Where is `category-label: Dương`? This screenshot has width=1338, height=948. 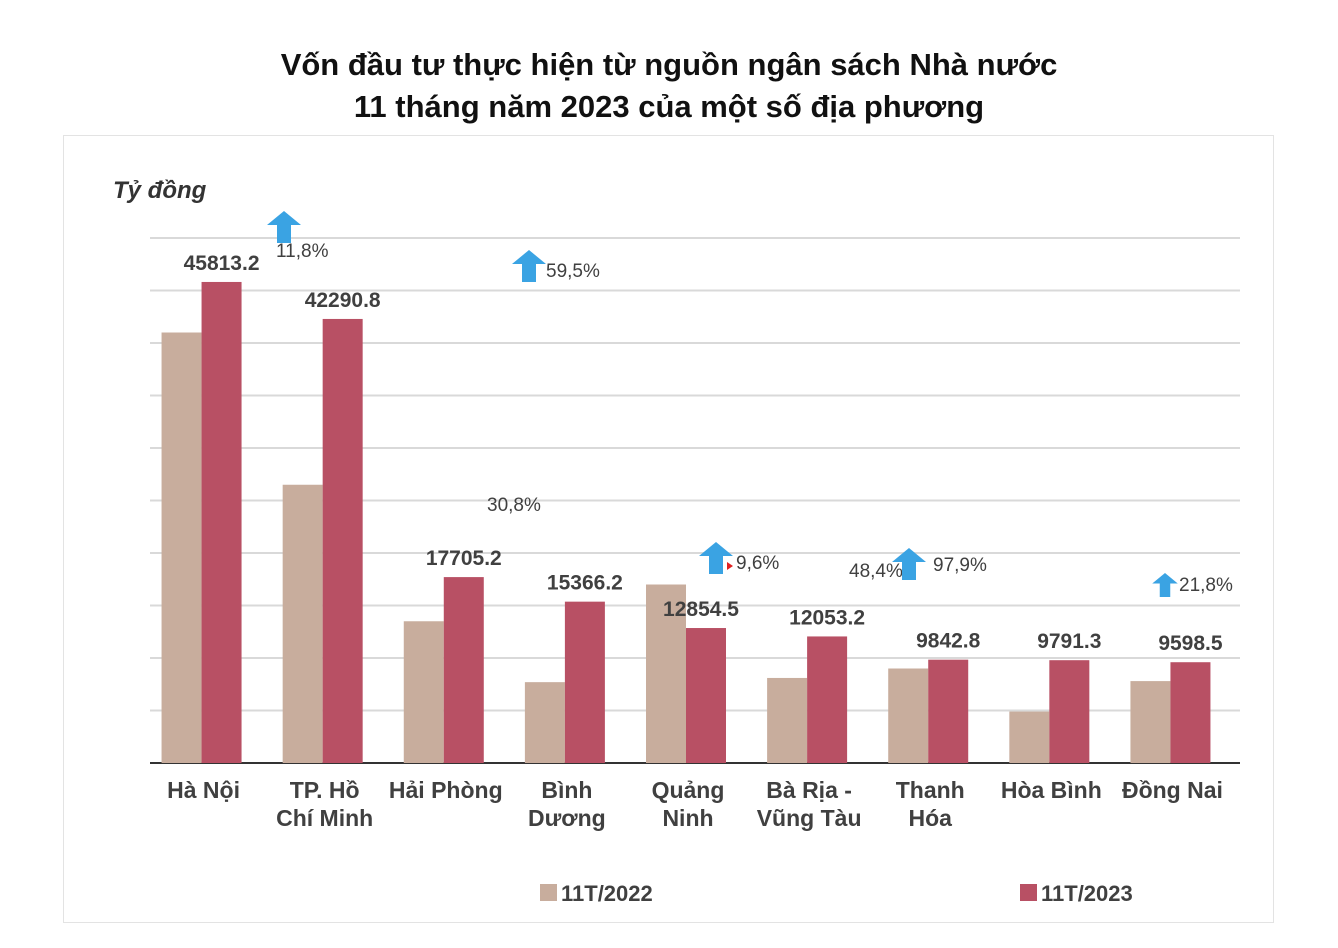
category-label: Dương is located at coordinates (567, 818).